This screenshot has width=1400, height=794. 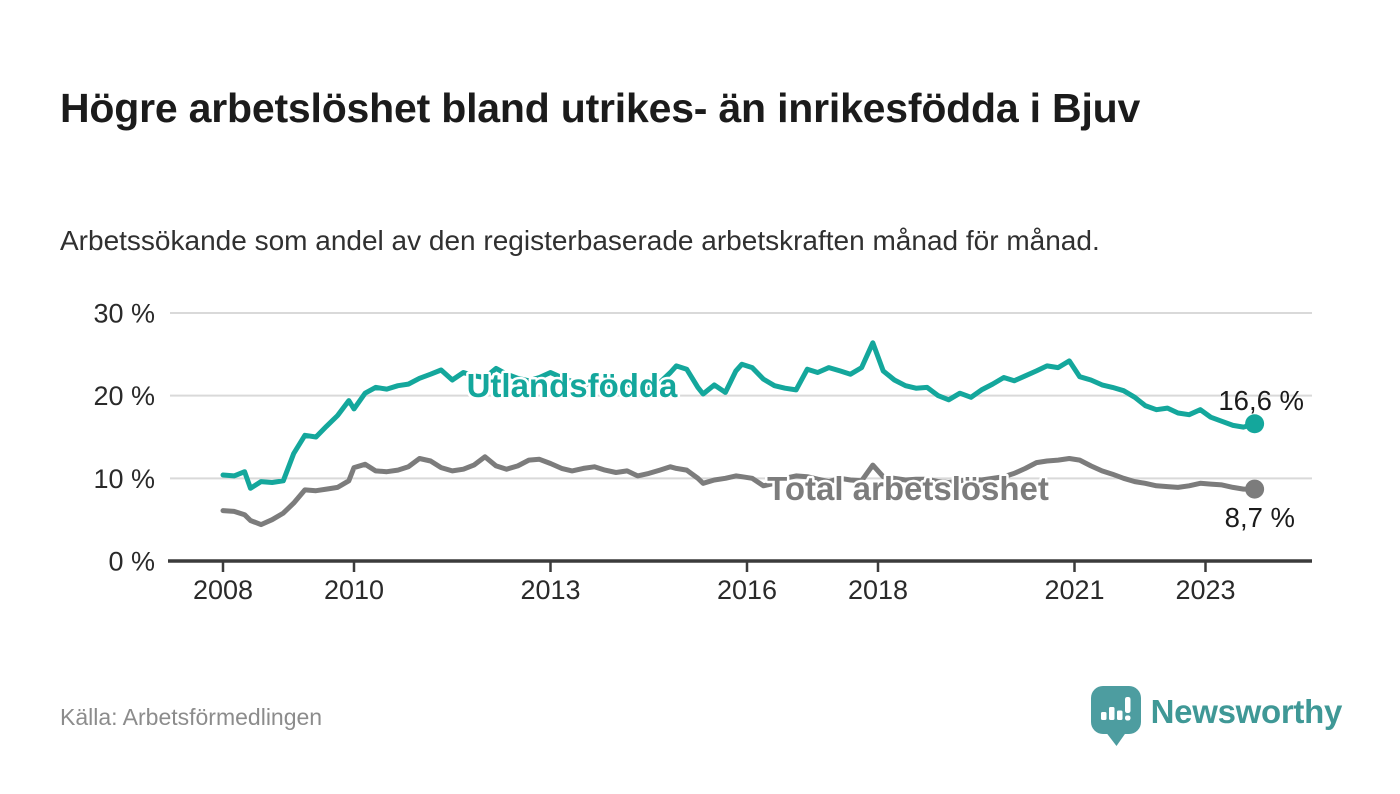 I want to click on source-attribution: Källa: Arbetsförmedlingen, so click(x=191, y=717).